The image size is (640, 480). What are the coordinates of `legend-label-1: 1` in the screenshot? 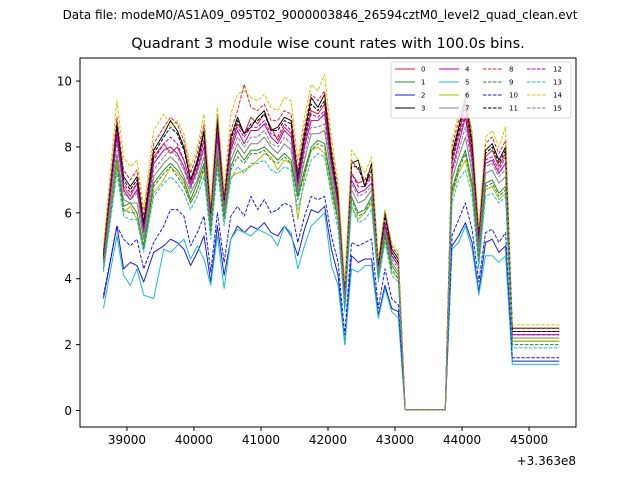 It's located at (423, 83).